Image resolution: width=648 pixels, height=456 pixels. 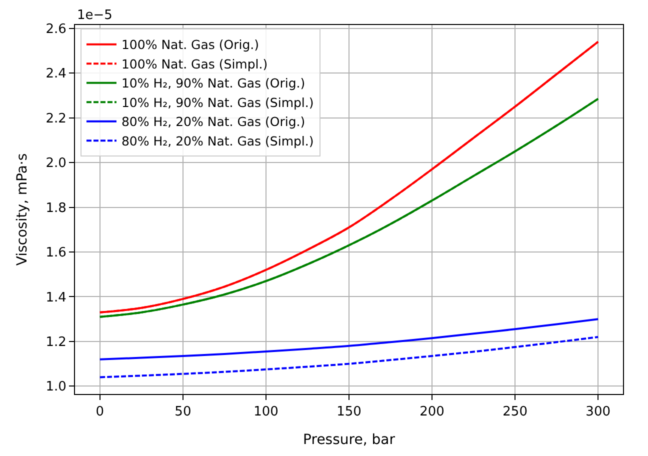 What do you see at coordinates (213, 122) in the screenshot?
I see `legend-label: 80% H₂, 20% Nat. Gas (Orig.)` at bounding box center [213, 122].